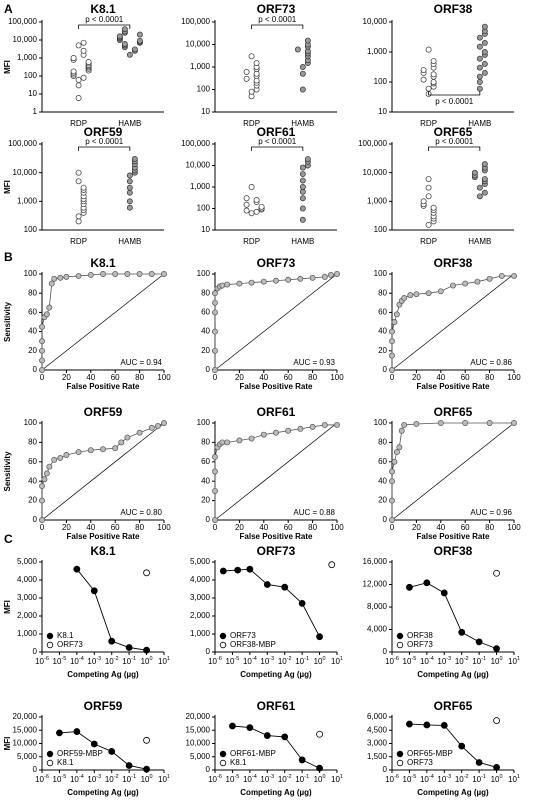 This screenshot has width=552, height=800. Describe the element at coordinates (103, 322) in the screenshot. I see `reference-diagonal` at that location.